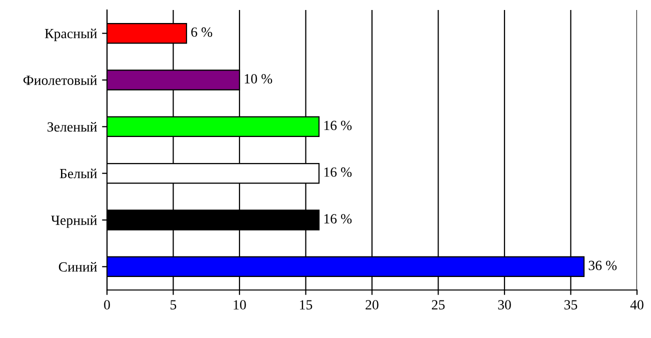 The width and height of the screenshot is (651, 338). I want to click on data-label: 6 %, so click(201, 32).